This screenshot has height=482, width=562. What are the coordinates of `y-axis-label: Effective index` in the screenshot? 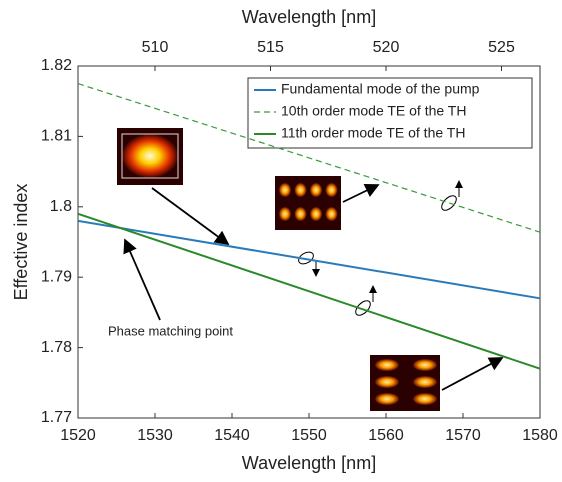 It's located at (21, 242).